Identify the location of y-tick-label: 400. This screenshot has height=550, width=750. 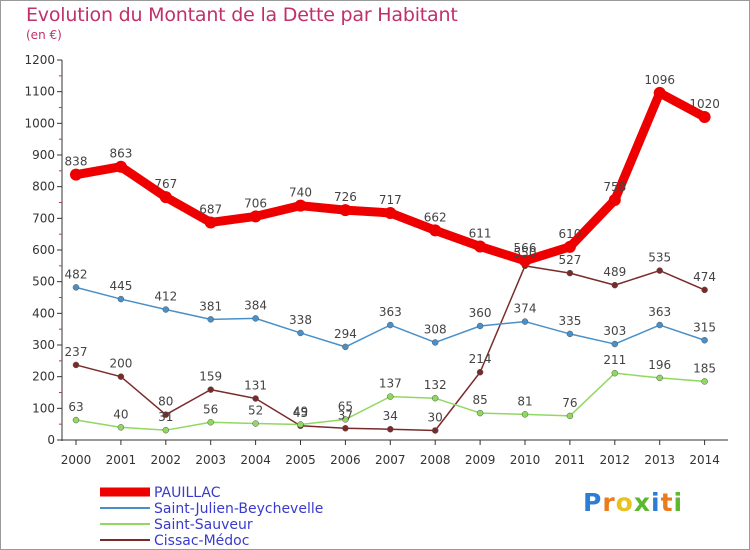
(43, 313).